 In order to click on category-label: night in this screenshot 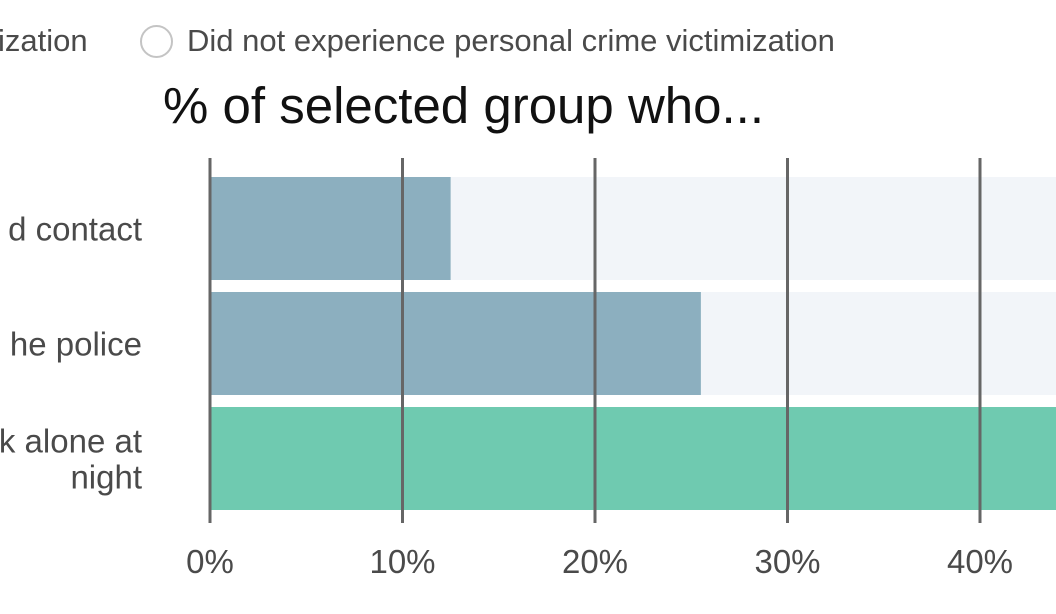, I will do `click(106, 477)`.